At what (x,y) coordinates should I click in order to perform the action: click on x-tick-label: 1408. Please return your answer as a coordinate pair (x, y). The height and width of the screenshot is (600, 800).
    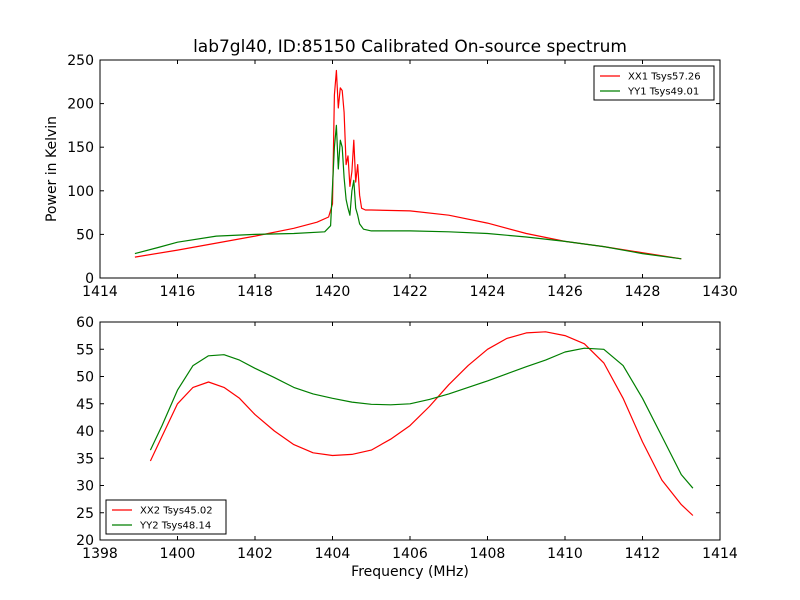
    Looking at the image, I should click on (488, 554).